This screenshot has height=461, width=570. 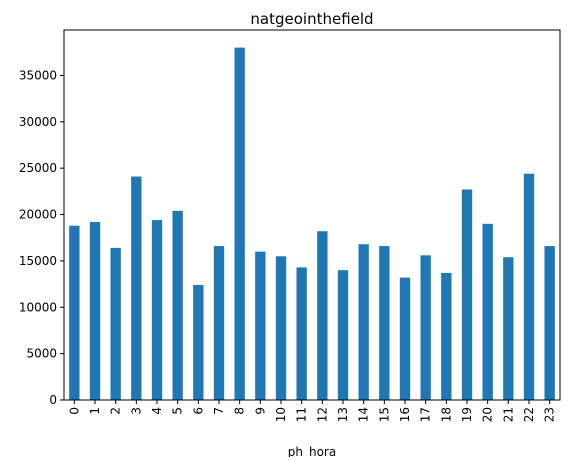 What do you see at coordinates (550, 414) in the screenshot?
I see `x-tick-label: 23` at bounding box center [550, 414].